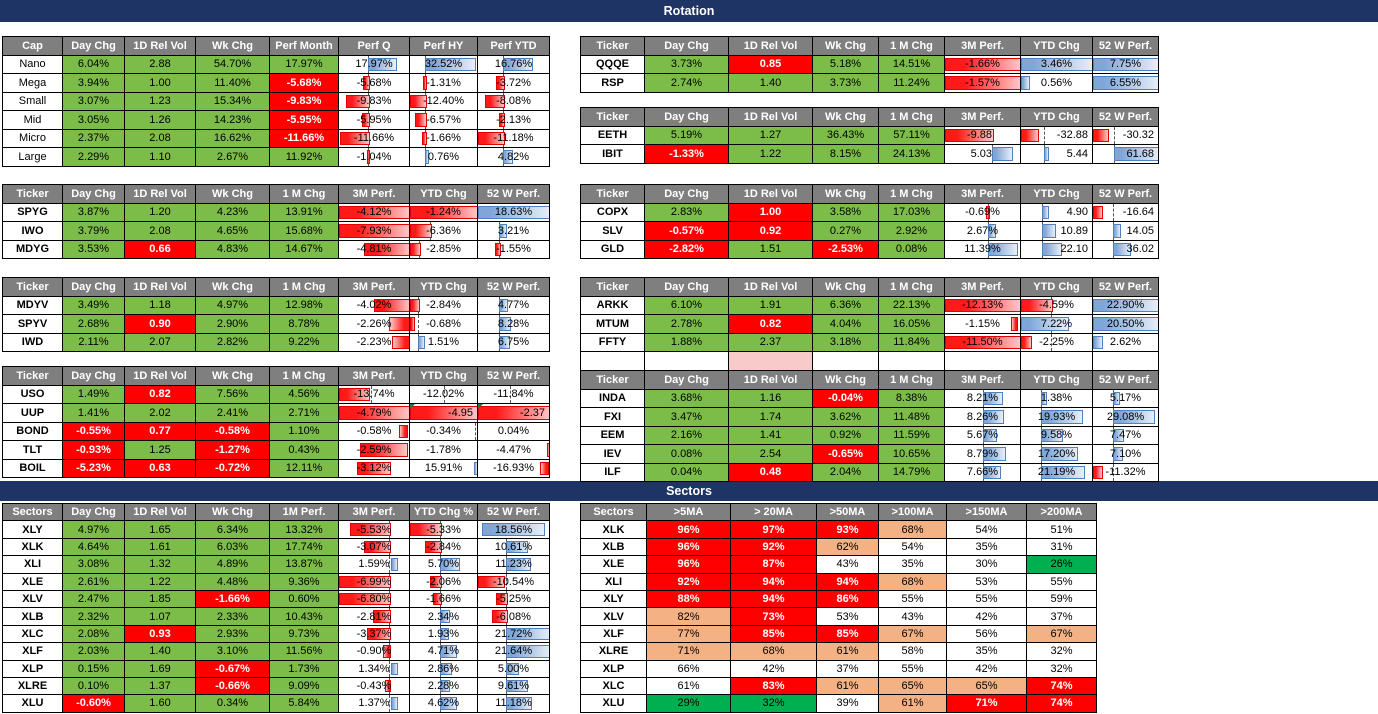 The image size is (1378, 714). What do you see at coordinates (771, 454) in the screenshot?
I see `international-table-cell-IEV-1D Rel Vol: 2.54` at bounding box center [771, 454].